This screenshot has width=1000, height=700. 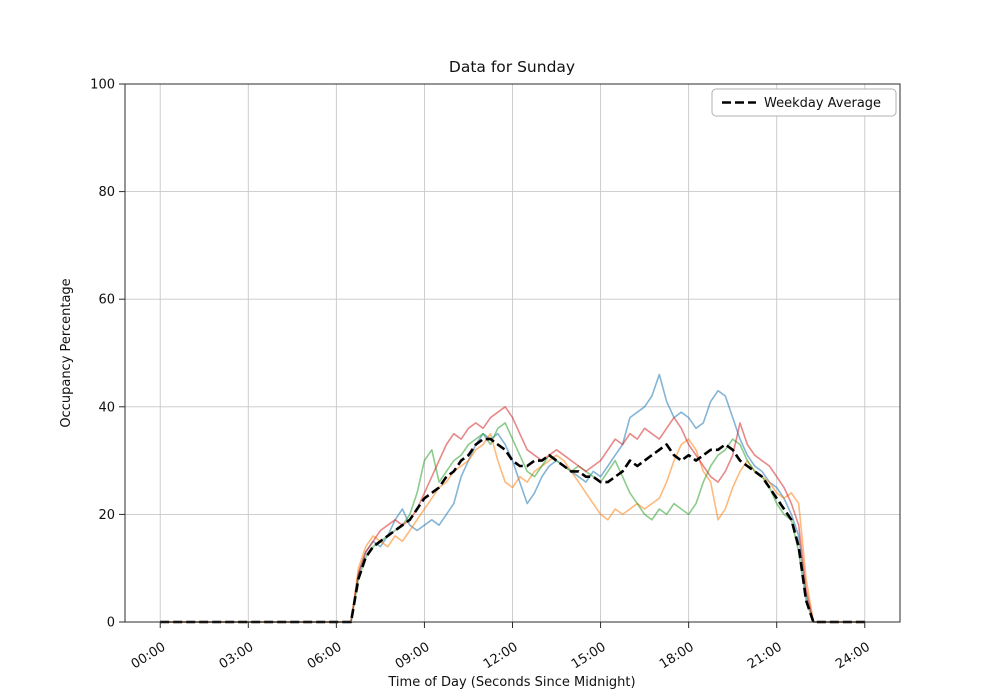 I want to click on y-axis-label: Occupancy Percentage, so click(x=66, y=352).